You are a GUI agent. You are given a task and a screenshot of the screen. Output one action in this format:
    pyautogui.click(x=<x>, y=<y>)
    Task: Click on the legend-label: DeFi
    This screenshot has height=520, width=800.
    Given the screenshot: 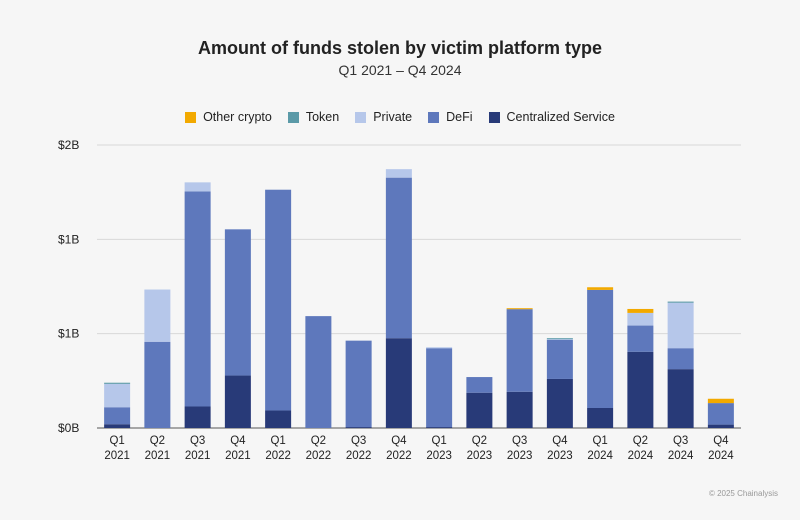 What is the action you would take?
    pyautogui.click(x=459, y=117)
    